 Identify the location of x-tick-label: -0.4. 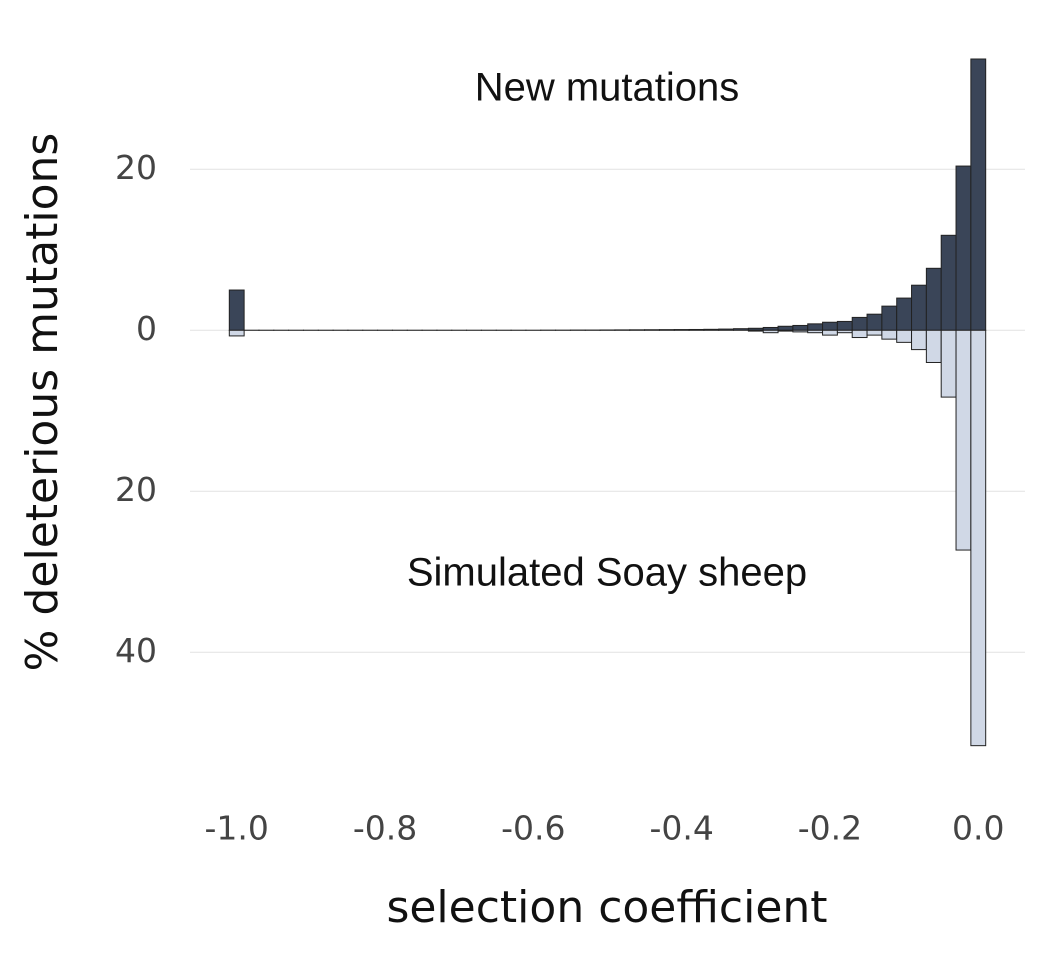
(681, 828).